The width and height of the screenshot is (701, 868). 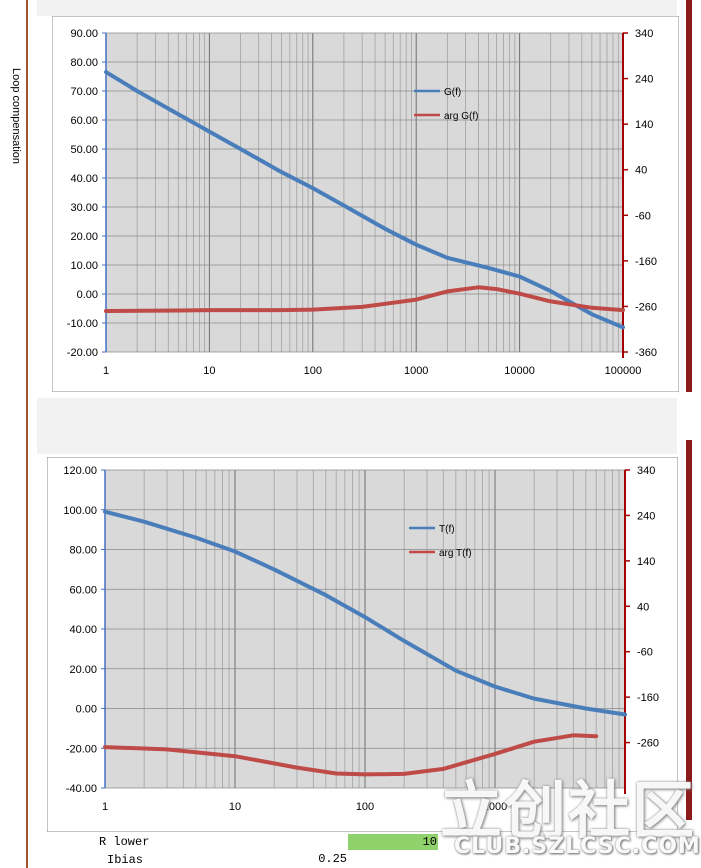 What do you see at coordinates (452, 92) in the screenshot?
I see `legend-label: G(f)` at bounding box center [452, 92].